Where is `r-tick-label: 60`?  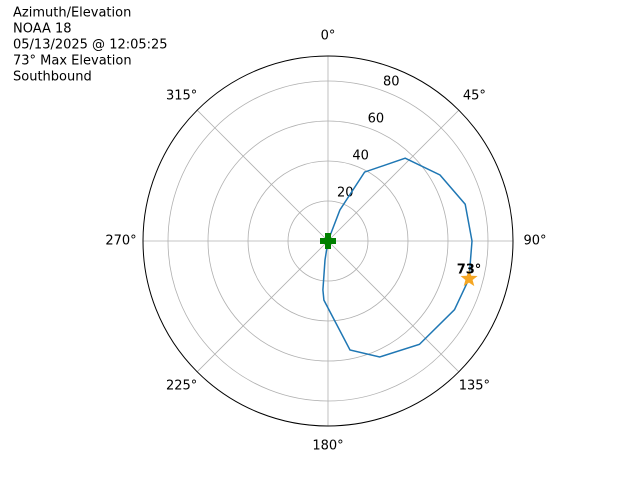 r-tick-label: 60 is located at coordinates (376, 119).